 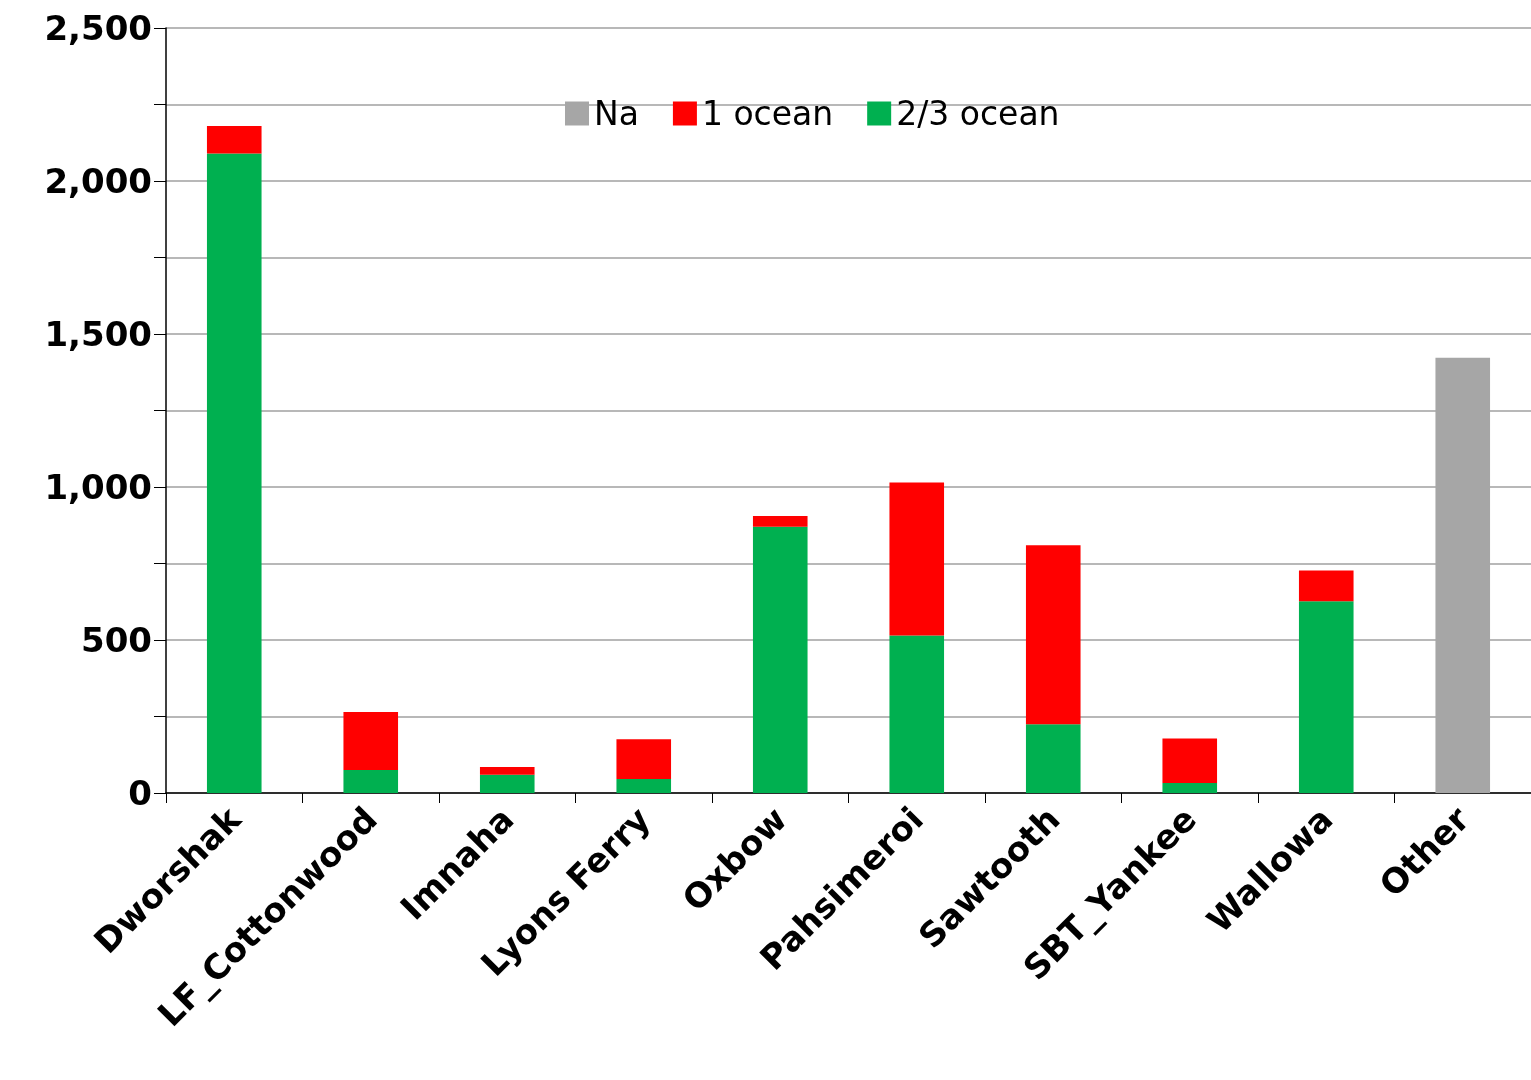 What do you see at coordinates (98, 181) in the screenshot?
I see `y-tick-label: 2,000` at bounding box center [98, 181].